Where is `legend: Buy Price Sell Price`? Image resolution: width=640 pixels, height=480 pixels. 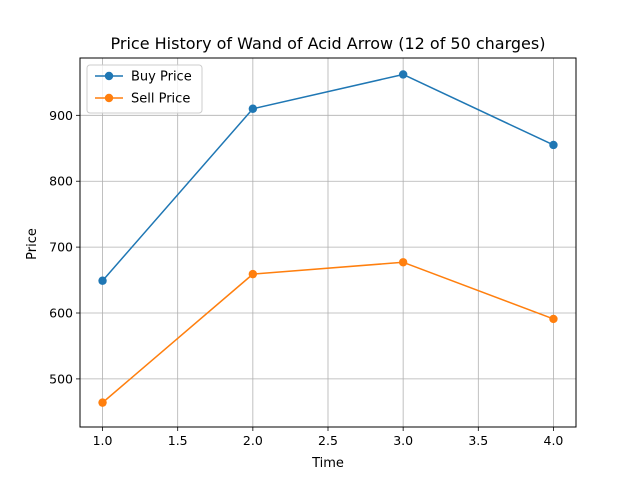 legend: Buy Price Sell Price is located at coordinates (144, 89).